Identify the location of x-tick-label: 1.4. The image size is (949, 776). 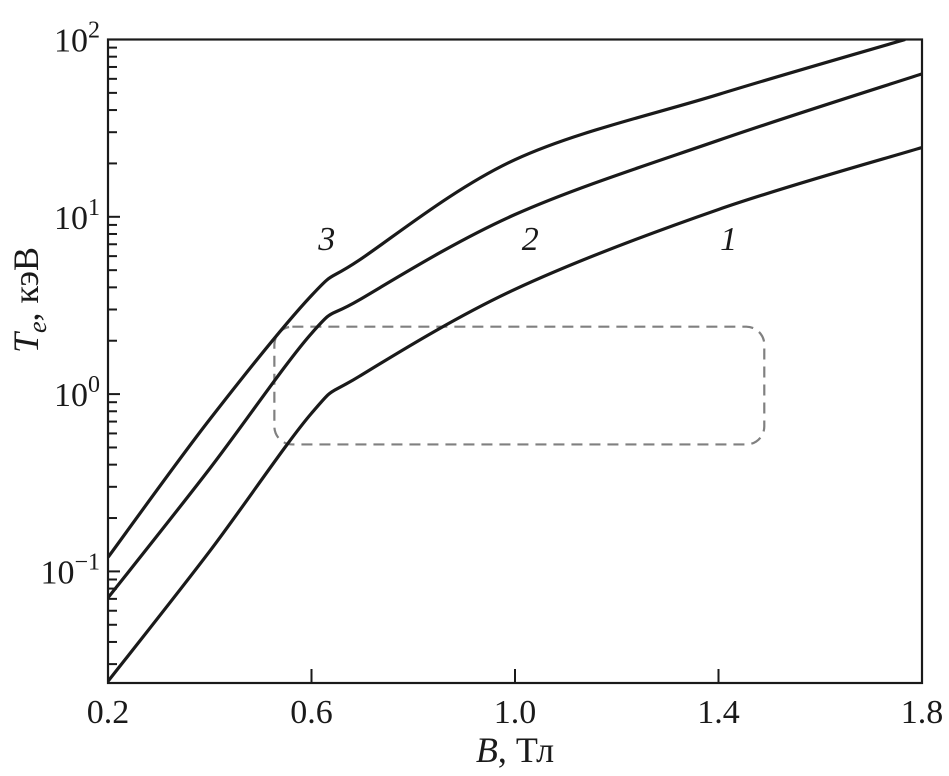
(718, 712).